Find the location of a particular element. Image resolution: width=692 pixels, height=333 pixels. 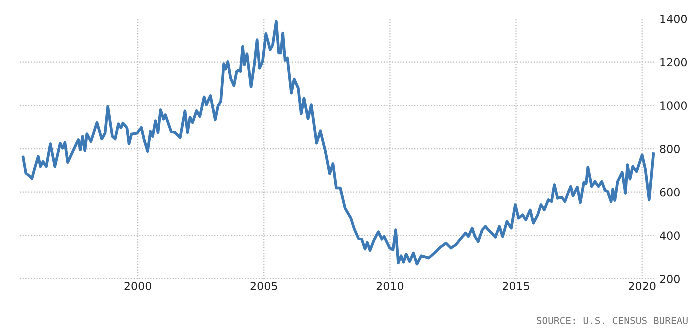

y-tick-label: 400 is located at coordinates (670, 236).